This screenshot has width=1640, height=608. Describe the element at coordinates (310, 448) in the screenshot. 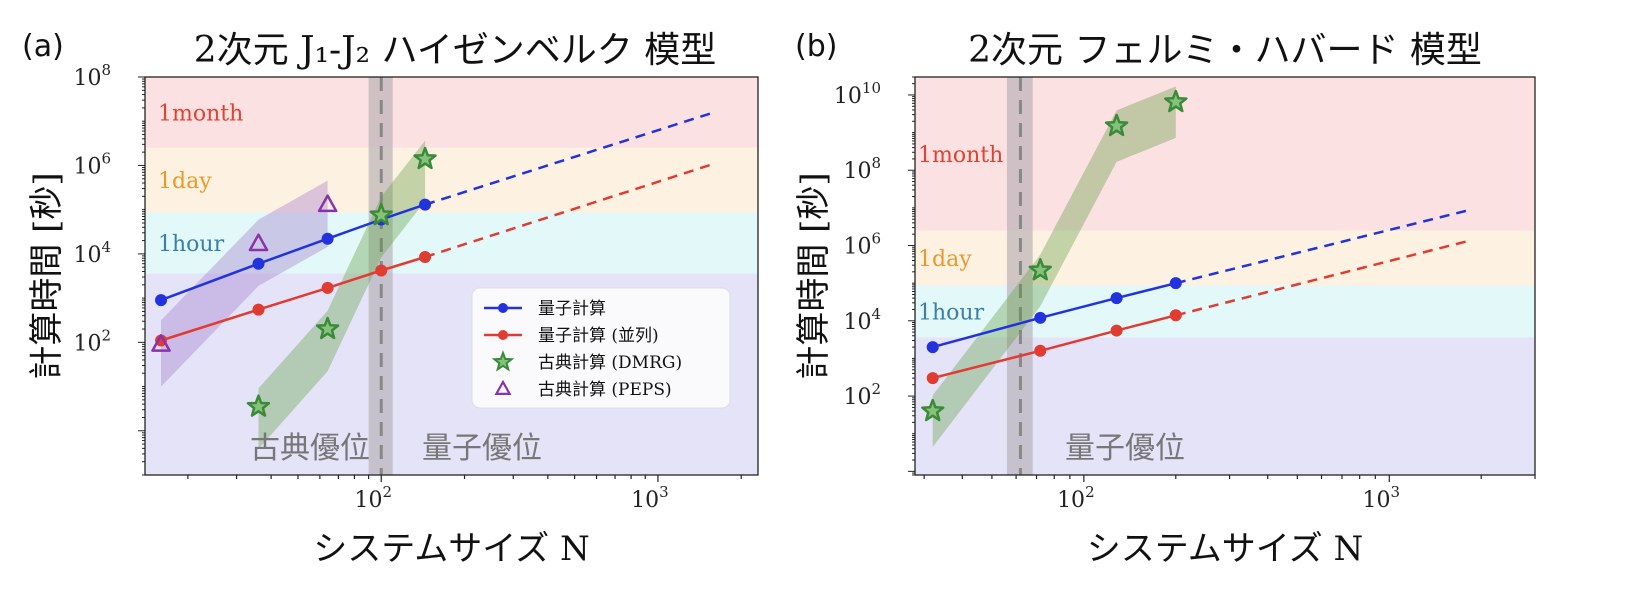

I see `classical-advantage-label: 古典優位` at that location.